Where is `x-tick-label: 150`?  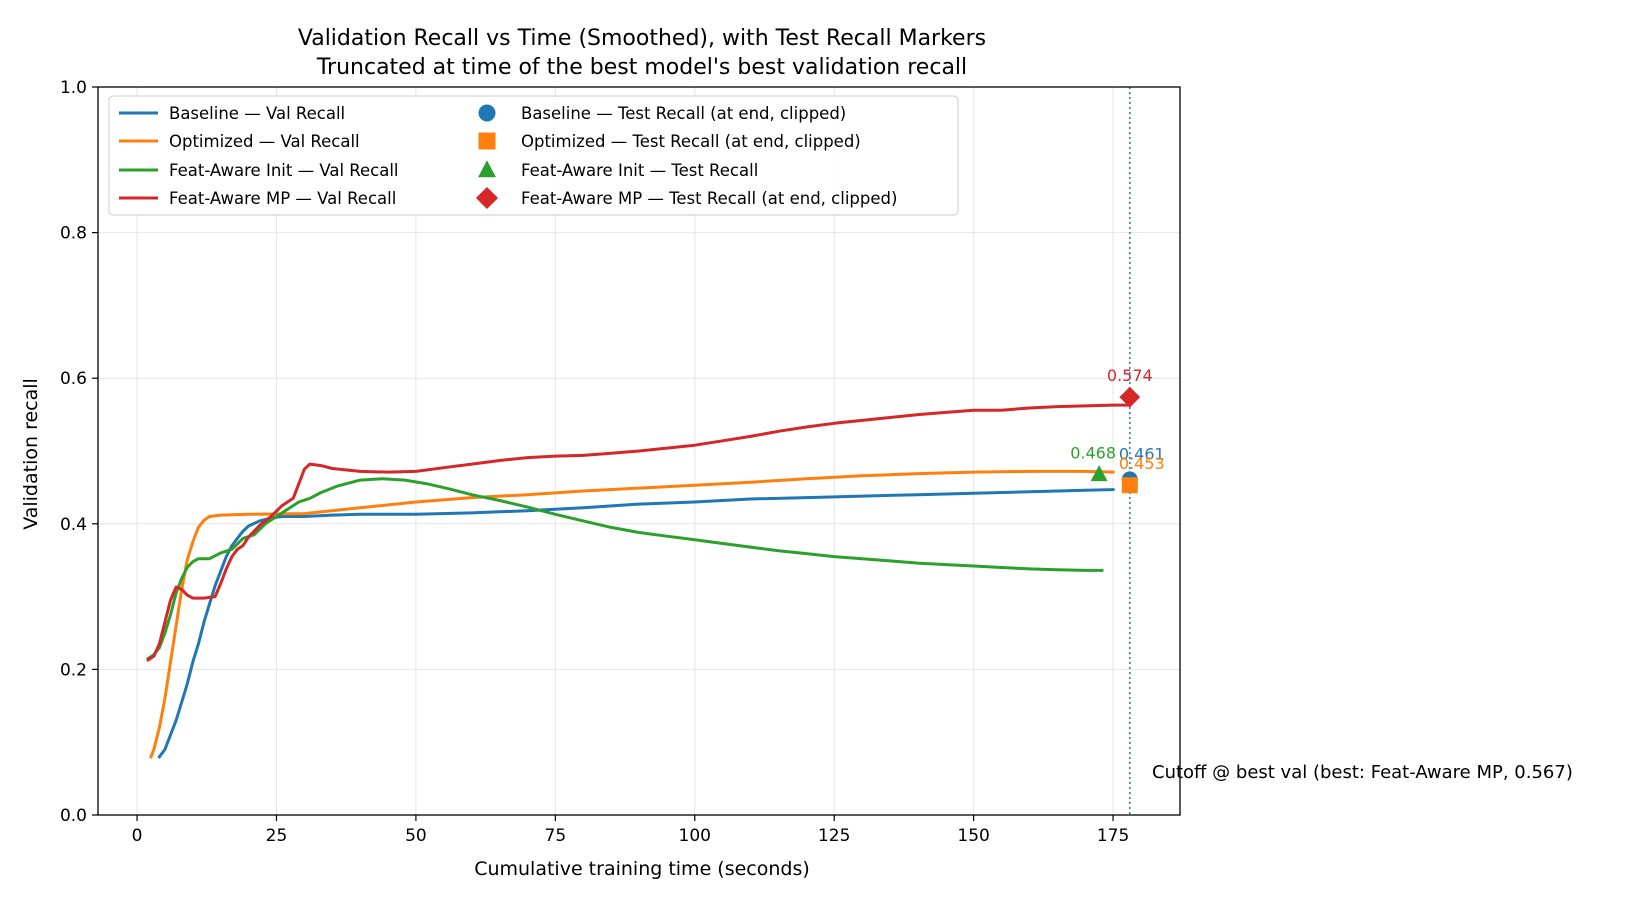 x-tick-label: 150 is located at coordinates (973, 836).